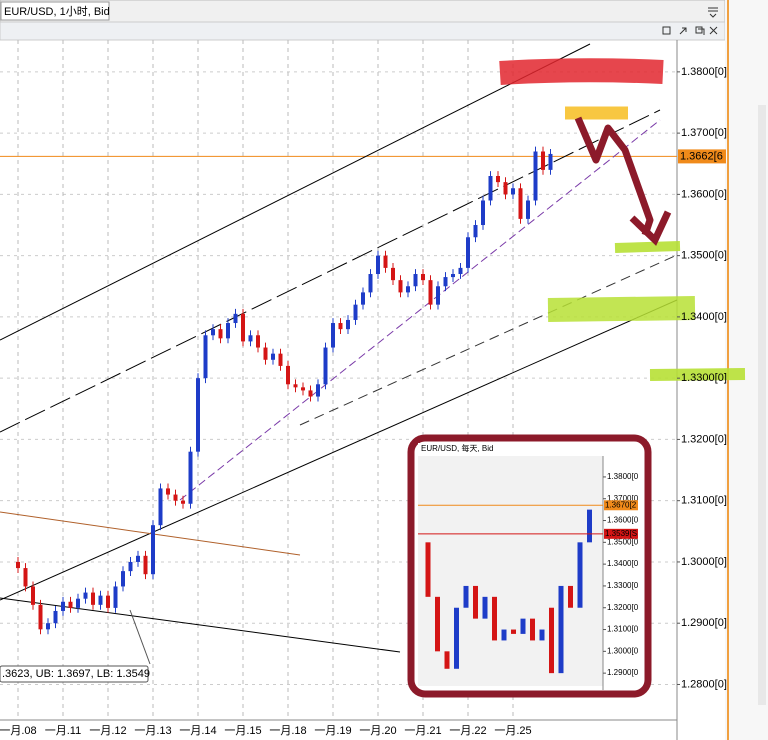 Image resolution: width=768 pixels, height=740 pixels. I want to click on channel-line, so click(488, 340).